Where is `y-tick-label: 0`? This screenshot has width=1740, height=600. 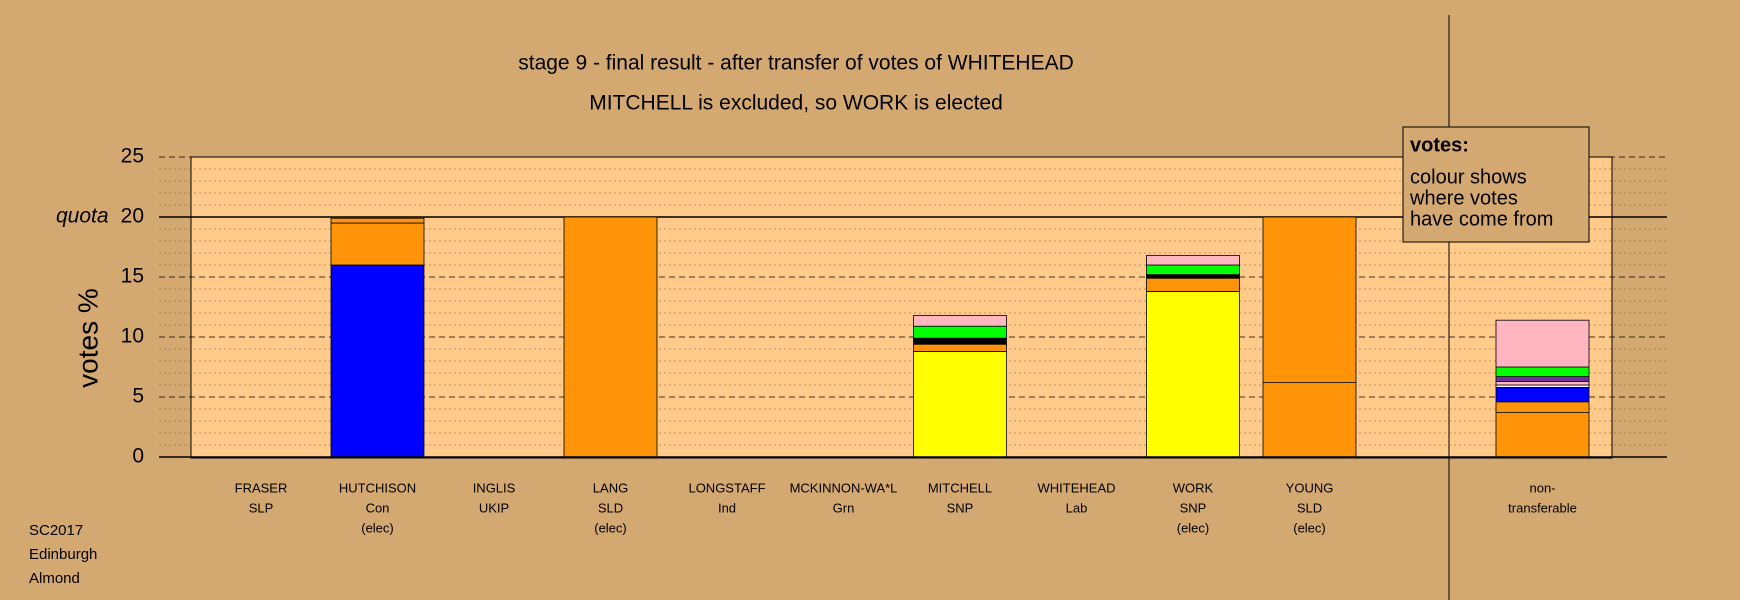
y-tick-label: 0 is located at coordinates (138, 456).